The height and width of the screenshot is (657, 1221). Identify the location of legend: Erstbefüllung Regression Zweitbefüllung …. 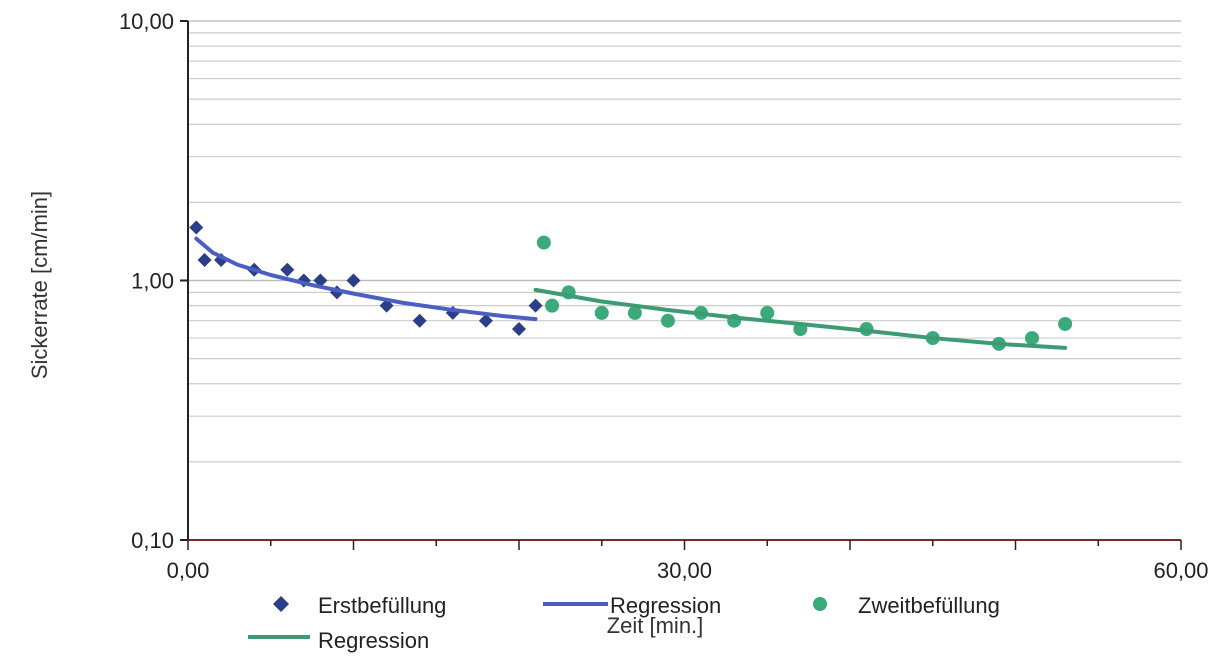
(624, 623).